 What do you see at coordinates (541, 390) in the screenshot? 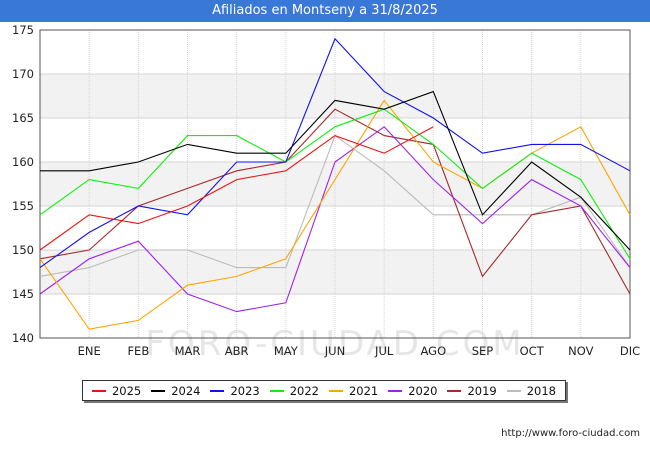
I see `legend-label: 2018` at bounding box center [541, 390].